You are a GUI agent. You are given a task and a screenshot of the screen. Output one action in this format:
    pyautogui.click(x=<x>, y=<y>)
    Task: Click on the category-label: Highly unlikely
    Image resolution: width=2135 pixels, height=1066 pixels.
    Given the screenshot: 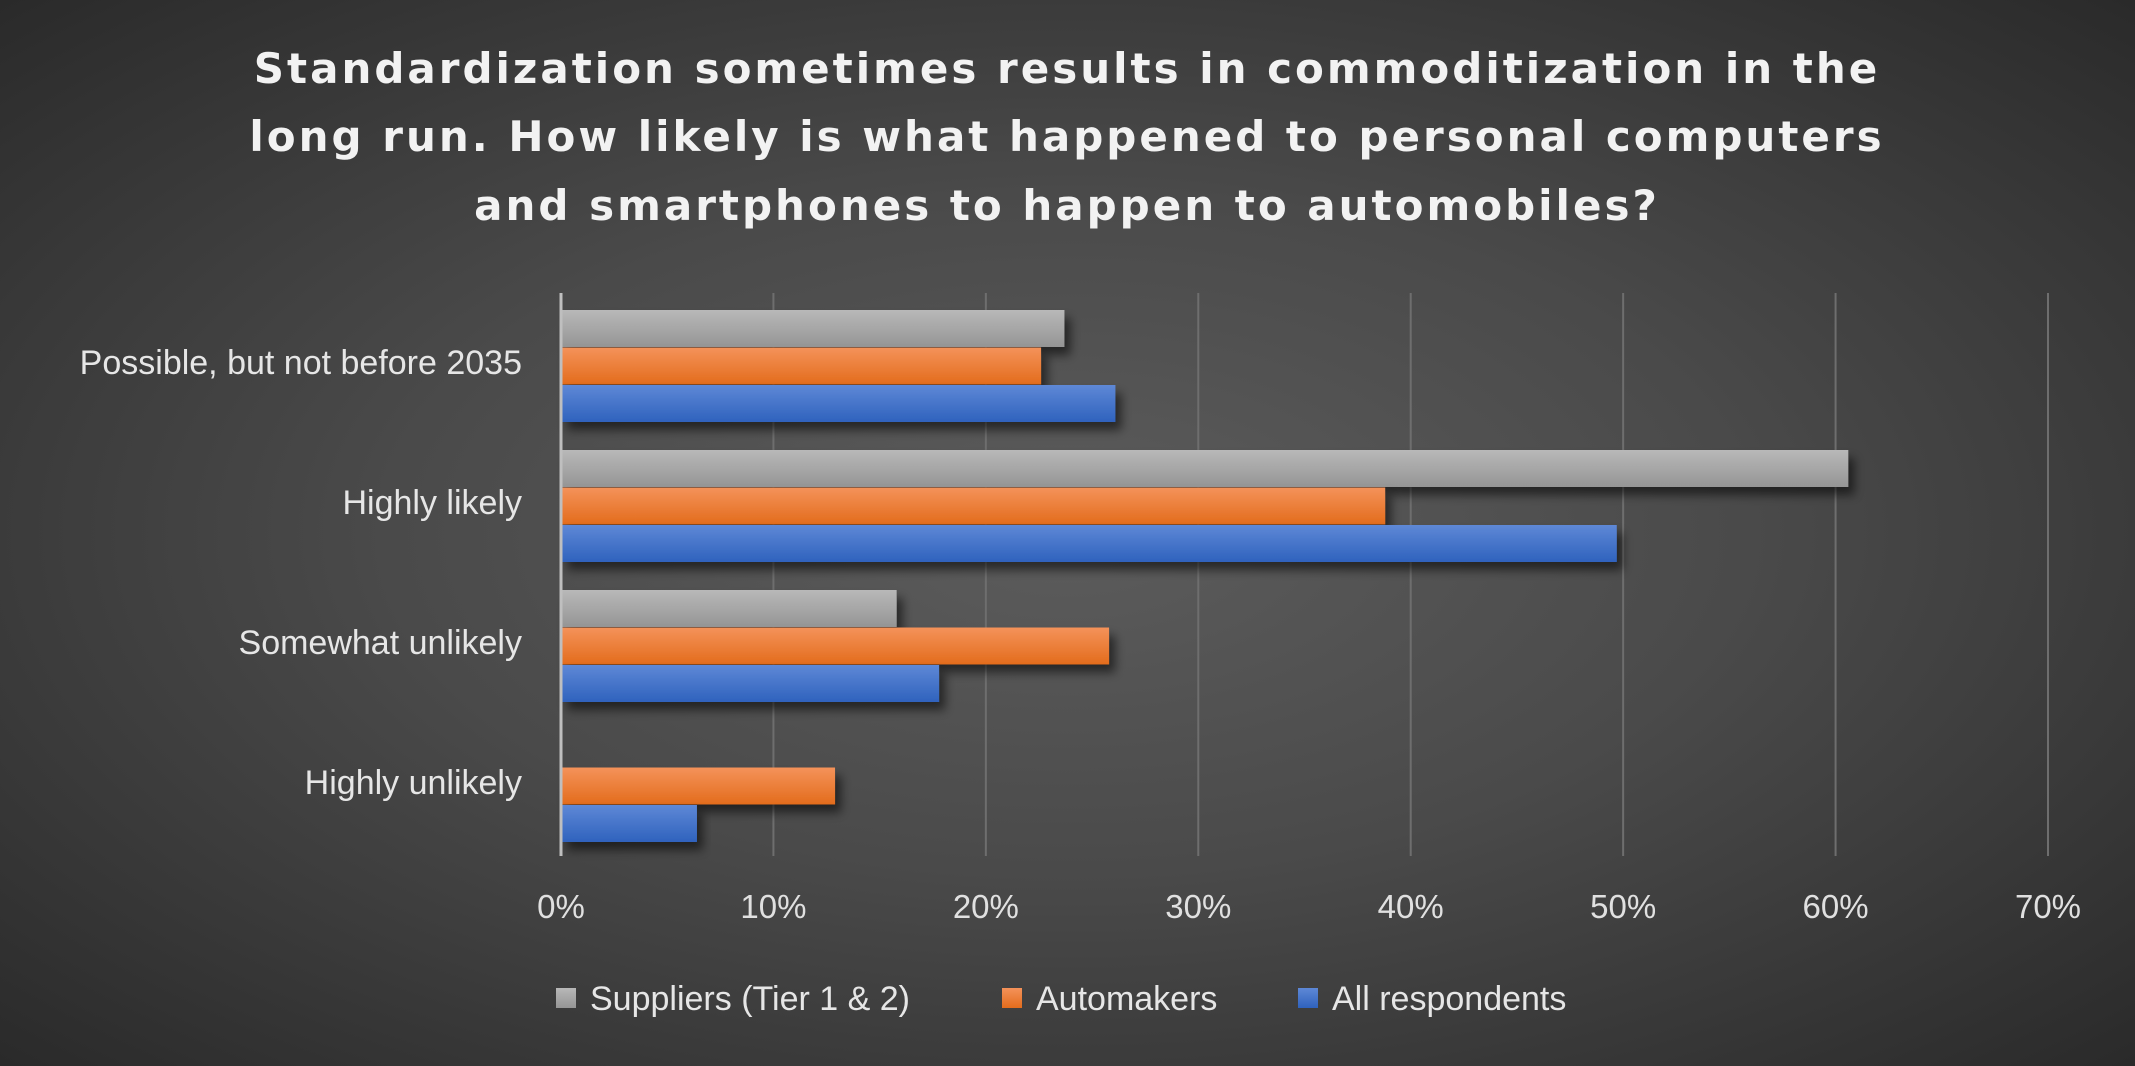 What is the action you would take?
    pyautogui.click(x=413, y=783)
    